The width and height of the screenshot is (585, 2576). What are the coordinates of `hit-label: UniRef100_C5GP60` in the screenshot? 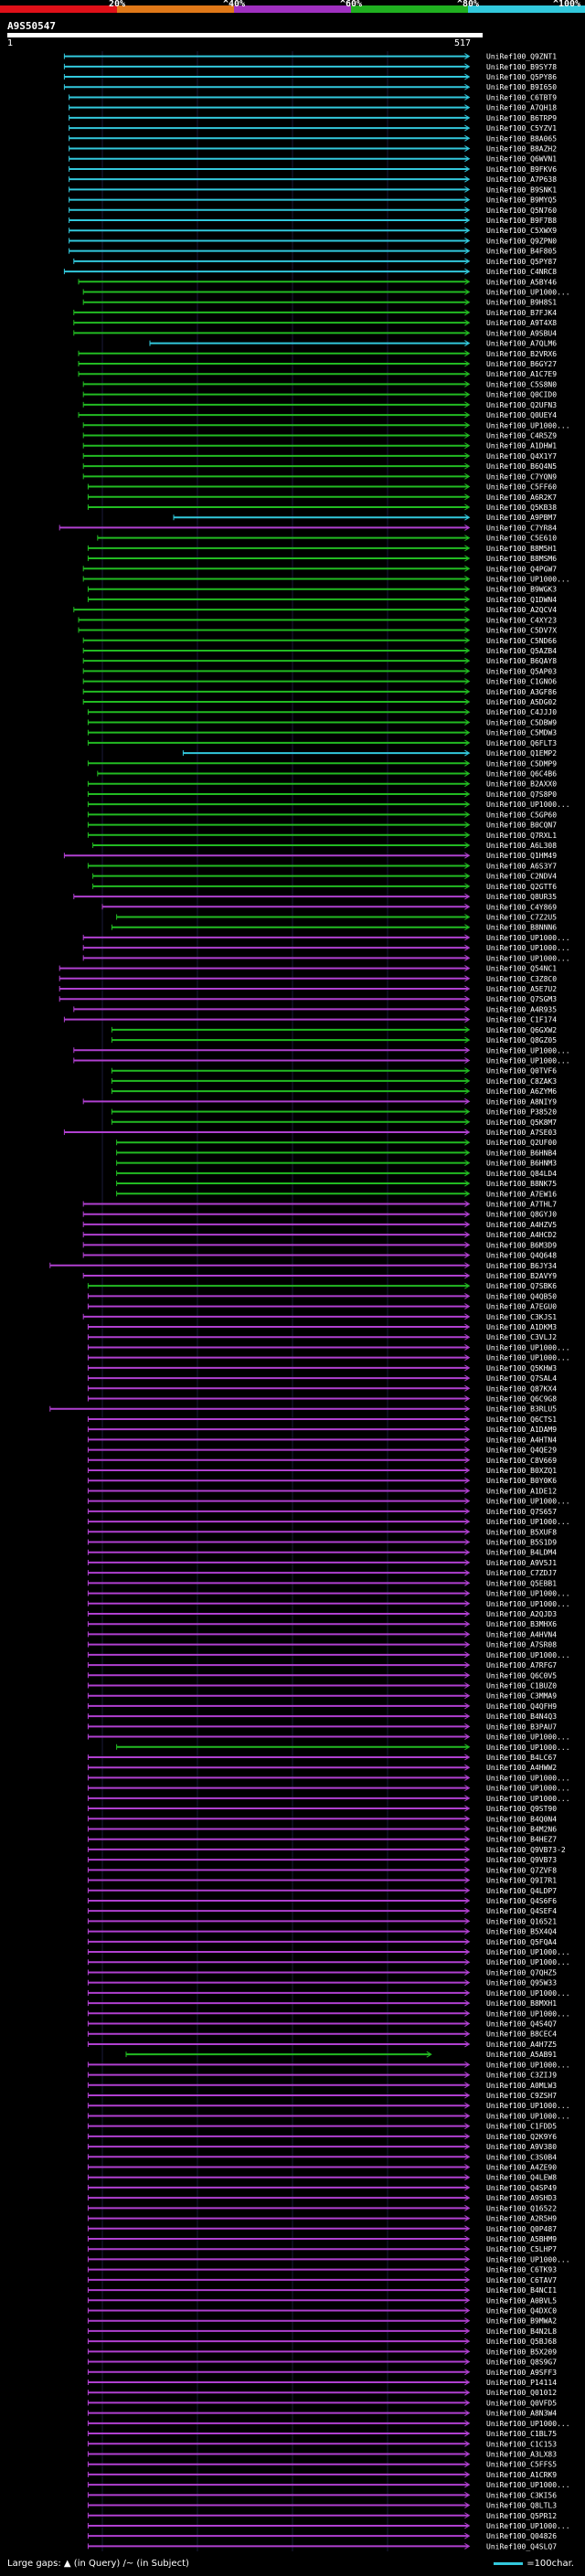 It's located at (521, 815).